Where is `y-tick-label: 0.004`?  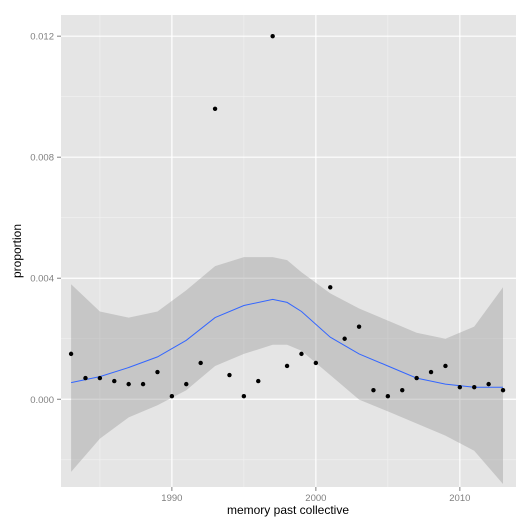
y-tick-label: 0.004 is located at coordinates (42, 279).